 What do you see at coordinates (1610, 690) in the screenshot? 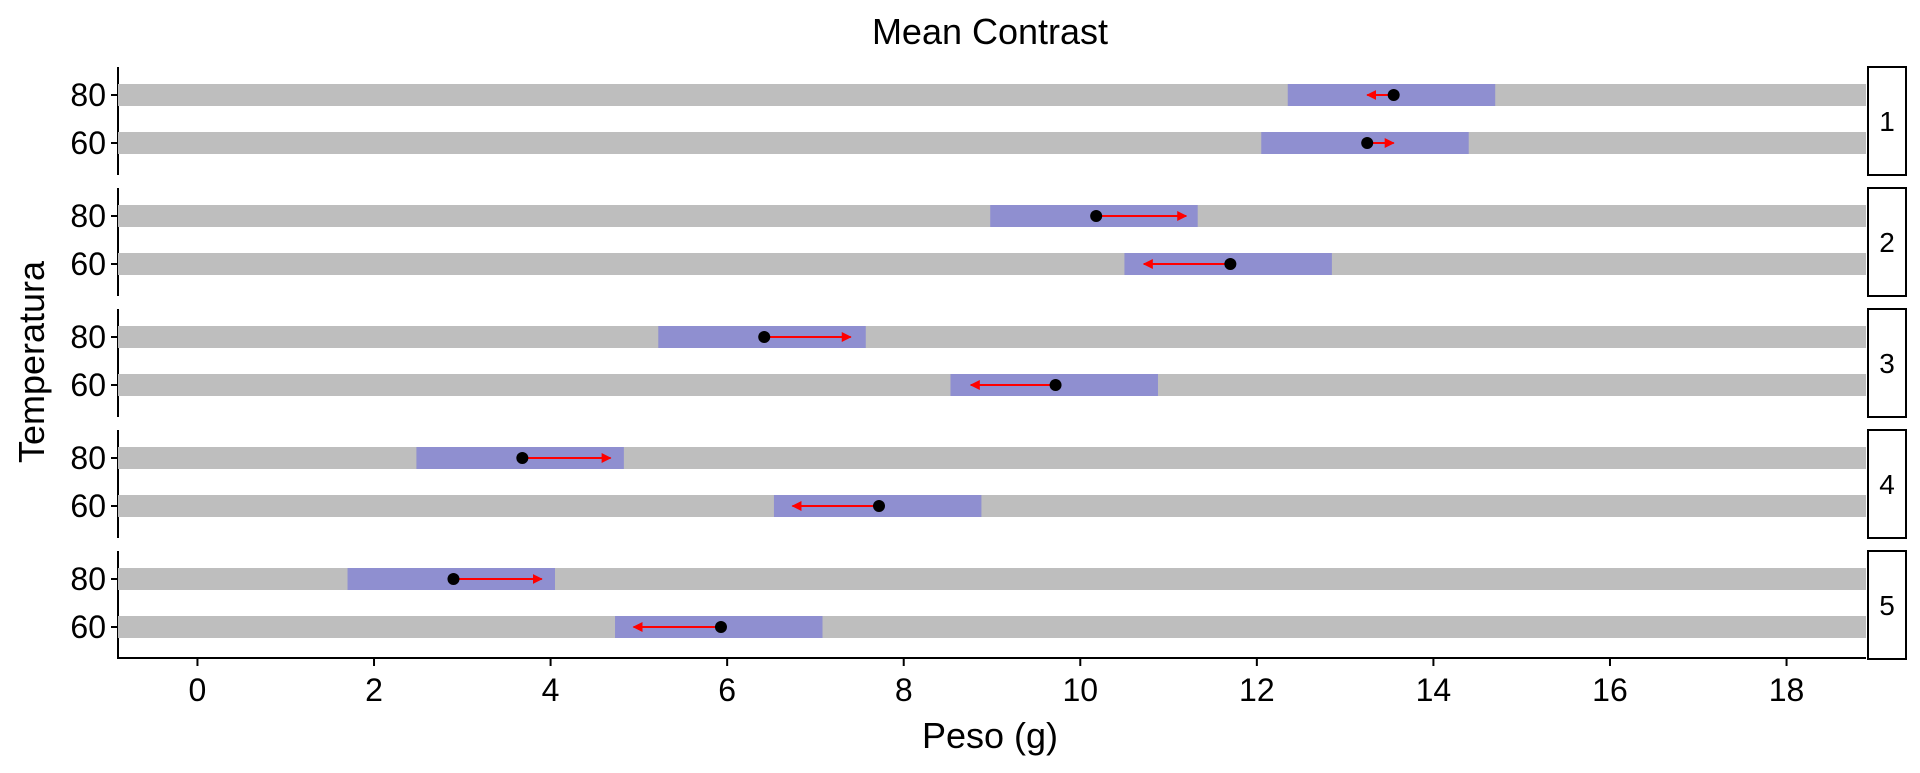
I see `x-tick-label: 16` at bounding box center [1610, 690].